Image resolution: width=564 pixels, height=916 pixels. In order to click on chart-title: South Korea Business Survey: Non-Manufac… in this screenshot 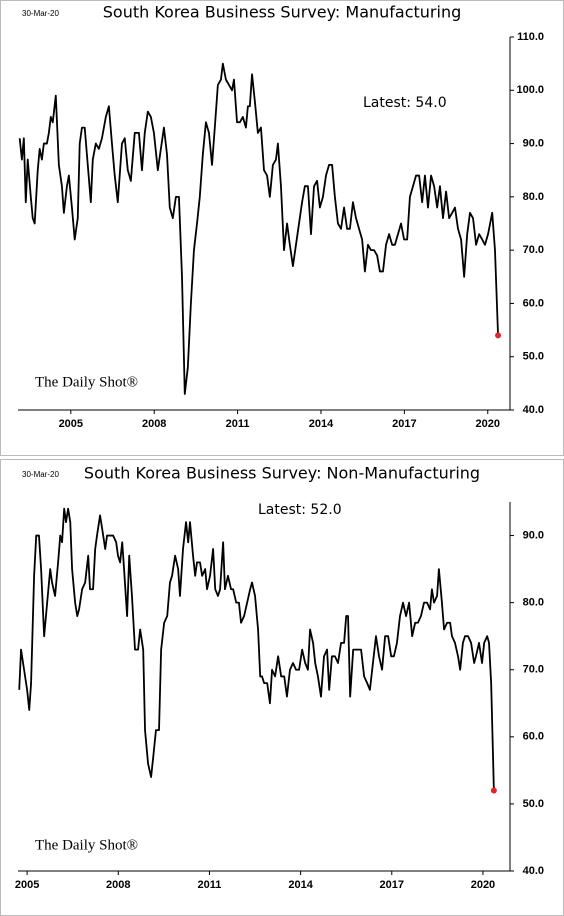, I will do `click(282, 473)`.